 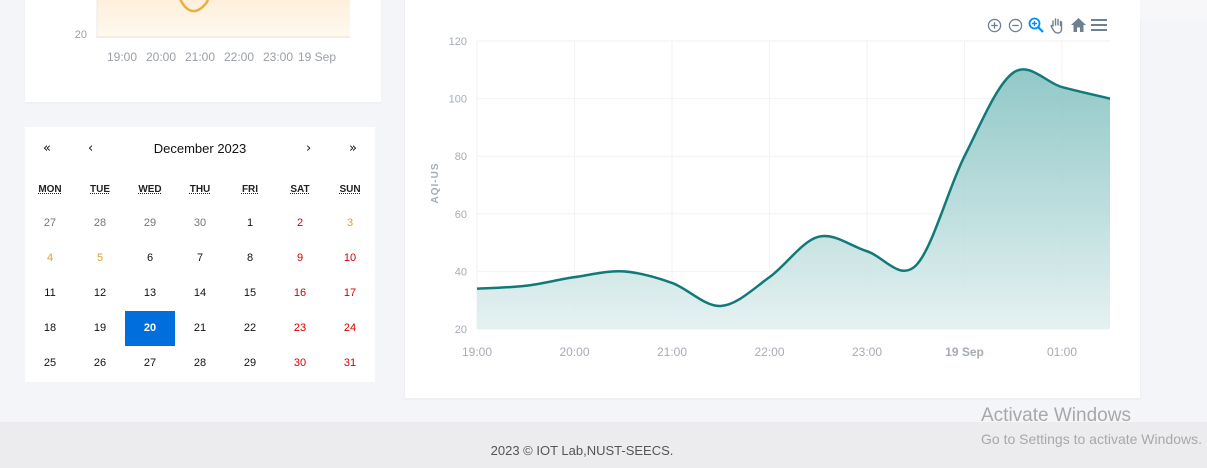 I want to click on zoom-out-icon, so click(x=1015, y=25).